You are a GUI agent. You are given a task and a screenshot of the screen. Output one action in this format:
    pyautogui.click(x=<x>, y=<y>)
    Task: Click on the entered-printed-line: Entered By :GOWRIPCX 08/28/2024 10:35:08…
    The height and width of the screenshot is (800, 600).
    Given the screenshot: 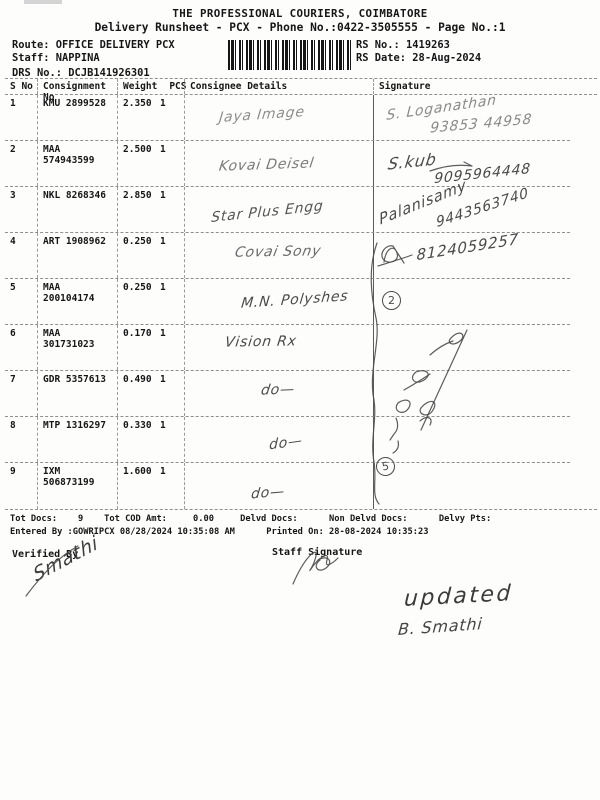 What is the action you would take?
    pyautogui.click(x=219, y=532)
    